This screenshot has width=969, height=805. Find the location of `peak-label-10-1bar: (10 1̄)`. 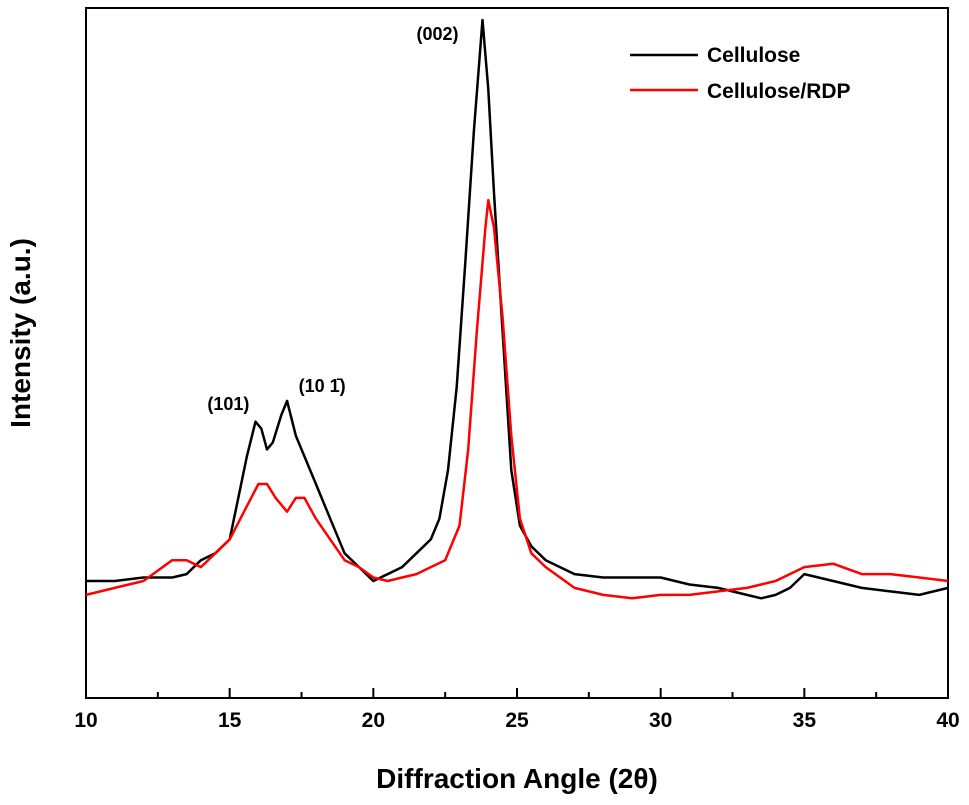

peak-label-10-1bar: (10 1̄) is located at coordinates (322, 386).